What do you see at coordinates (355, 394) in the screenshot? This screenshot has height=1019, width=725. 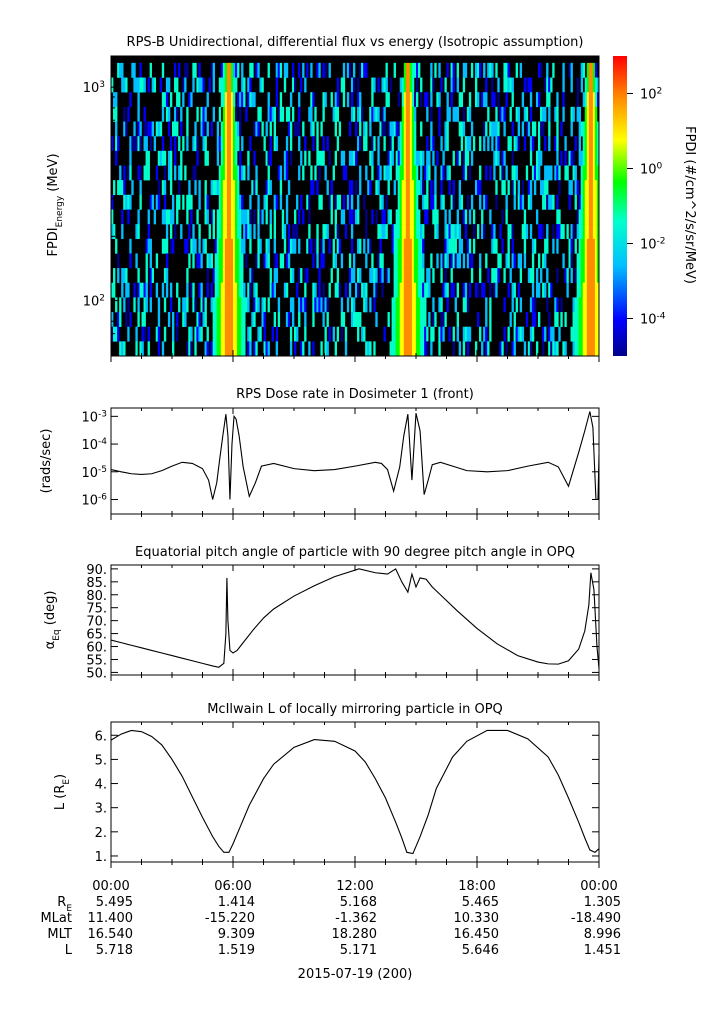 I see `dose-title: RPS Dose rate in Dosimeter 1 (front)` at bounding box center [355, 394].